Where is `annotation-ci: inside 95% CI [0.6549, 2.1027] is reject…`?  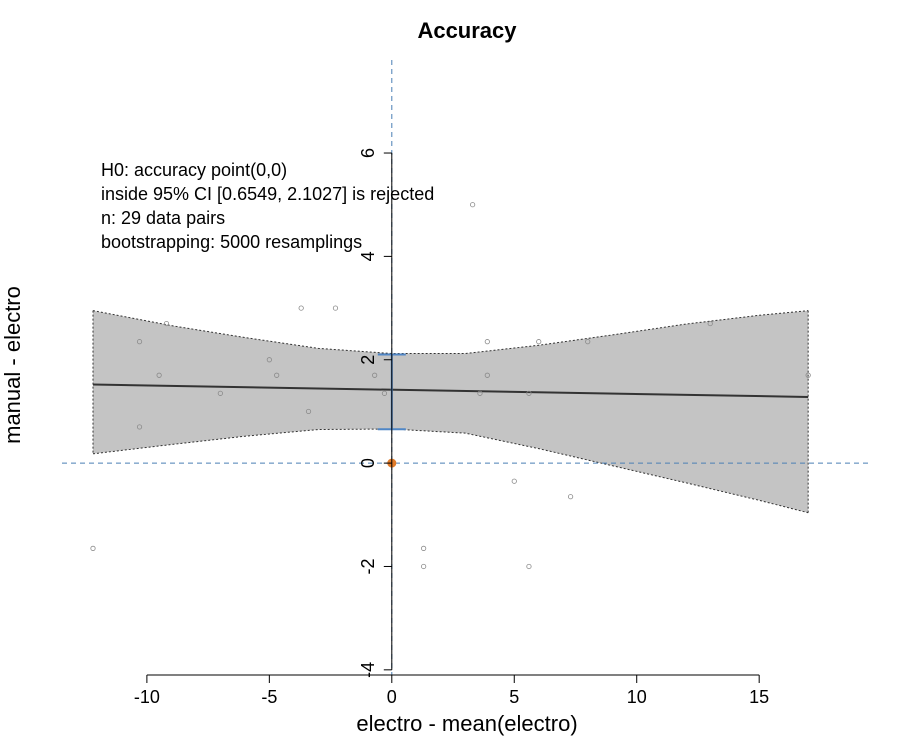
annotation-ci: inside 95% CI [0.6549, 2.1027] is reject… is located at coordinates (267, 194).